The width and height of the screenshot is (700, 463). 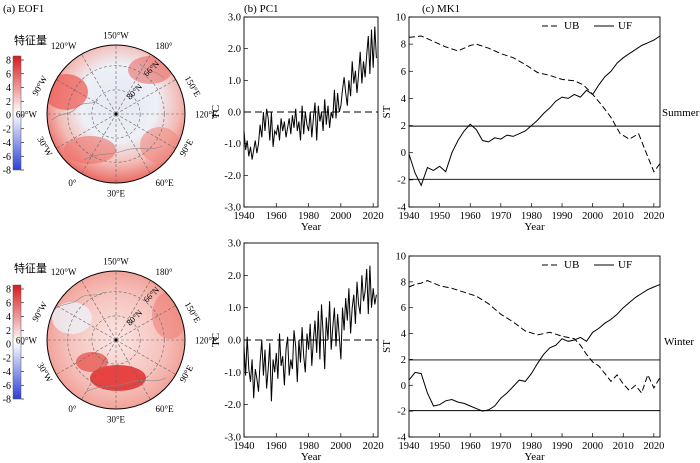 I want to click on x-axis-label: Year, so click(x=534, y=227).